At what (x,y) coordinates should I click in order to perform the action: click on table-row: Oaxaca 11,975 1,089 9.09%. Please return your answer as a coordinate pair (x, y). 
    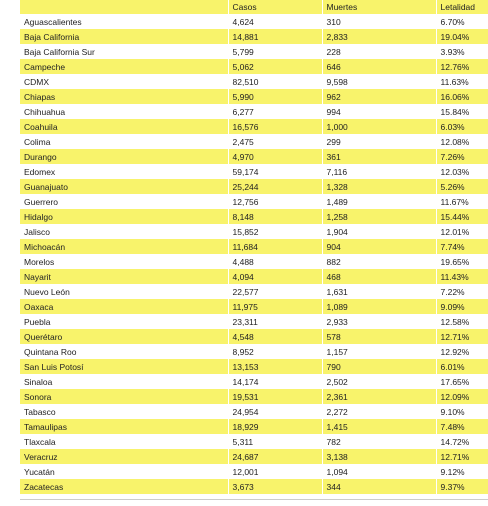
    Looking at the image, I should click on (254, 306).